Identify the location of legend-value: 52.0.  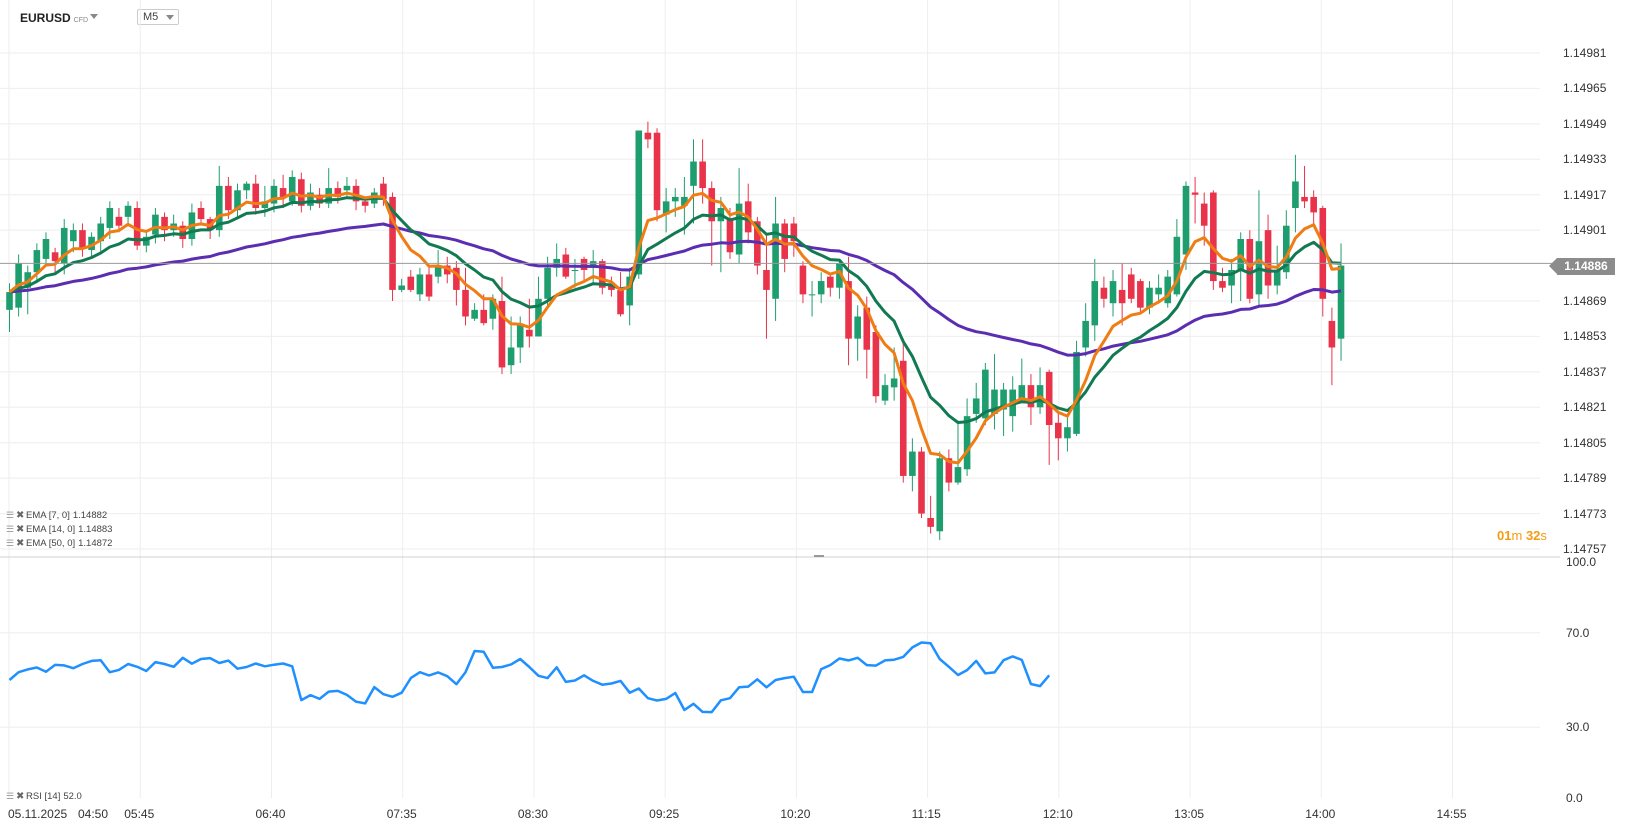
(72, 796).